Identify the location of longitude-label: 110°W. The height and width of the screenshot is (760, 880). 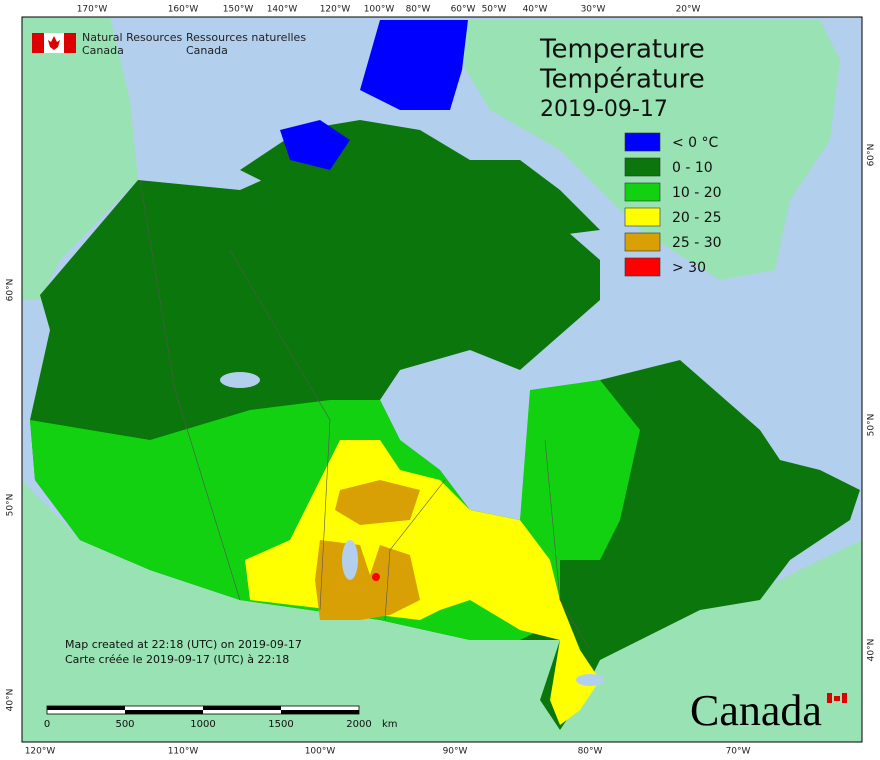
(183, 752).